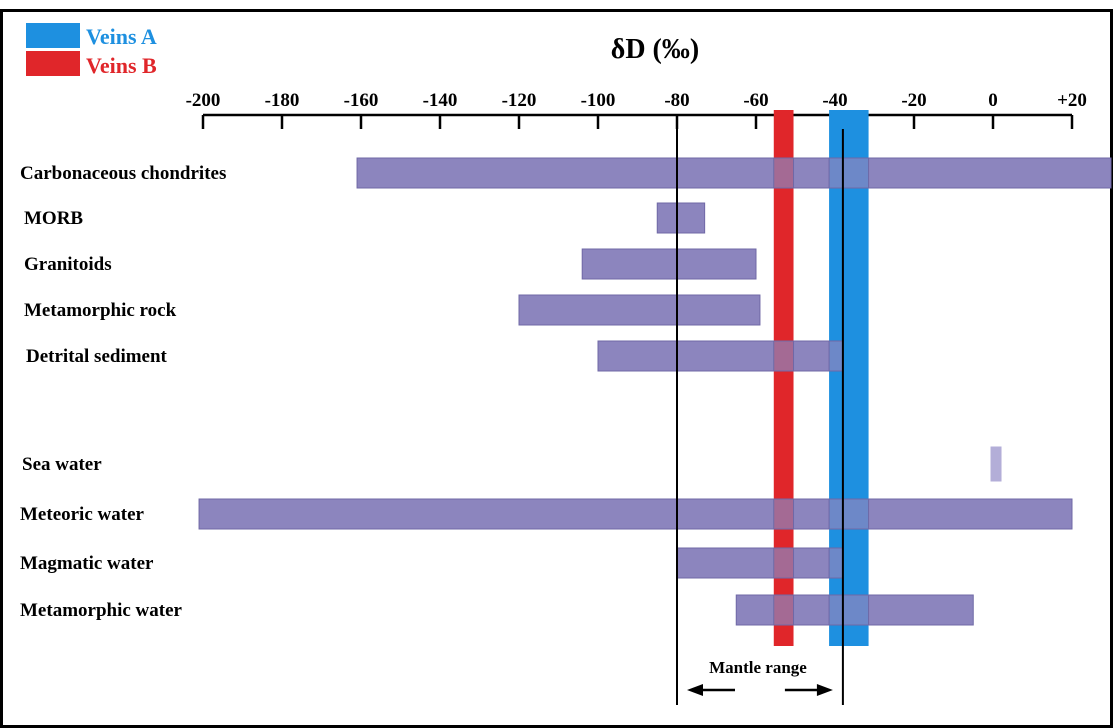 This screenshot has height=728, width=1114. What do you see at coordinates (639, 310) in the screenshot?
I see `range-bar-metamorphic-rock` at bounding box center [639, 310].